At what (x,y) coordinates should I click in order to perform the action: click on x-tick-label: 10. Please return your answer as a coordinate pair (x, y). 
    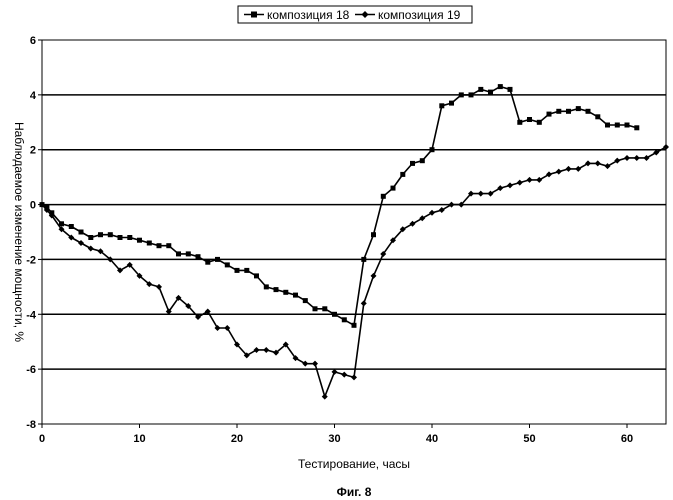
    Looking at the image, I should click on (139, 439).